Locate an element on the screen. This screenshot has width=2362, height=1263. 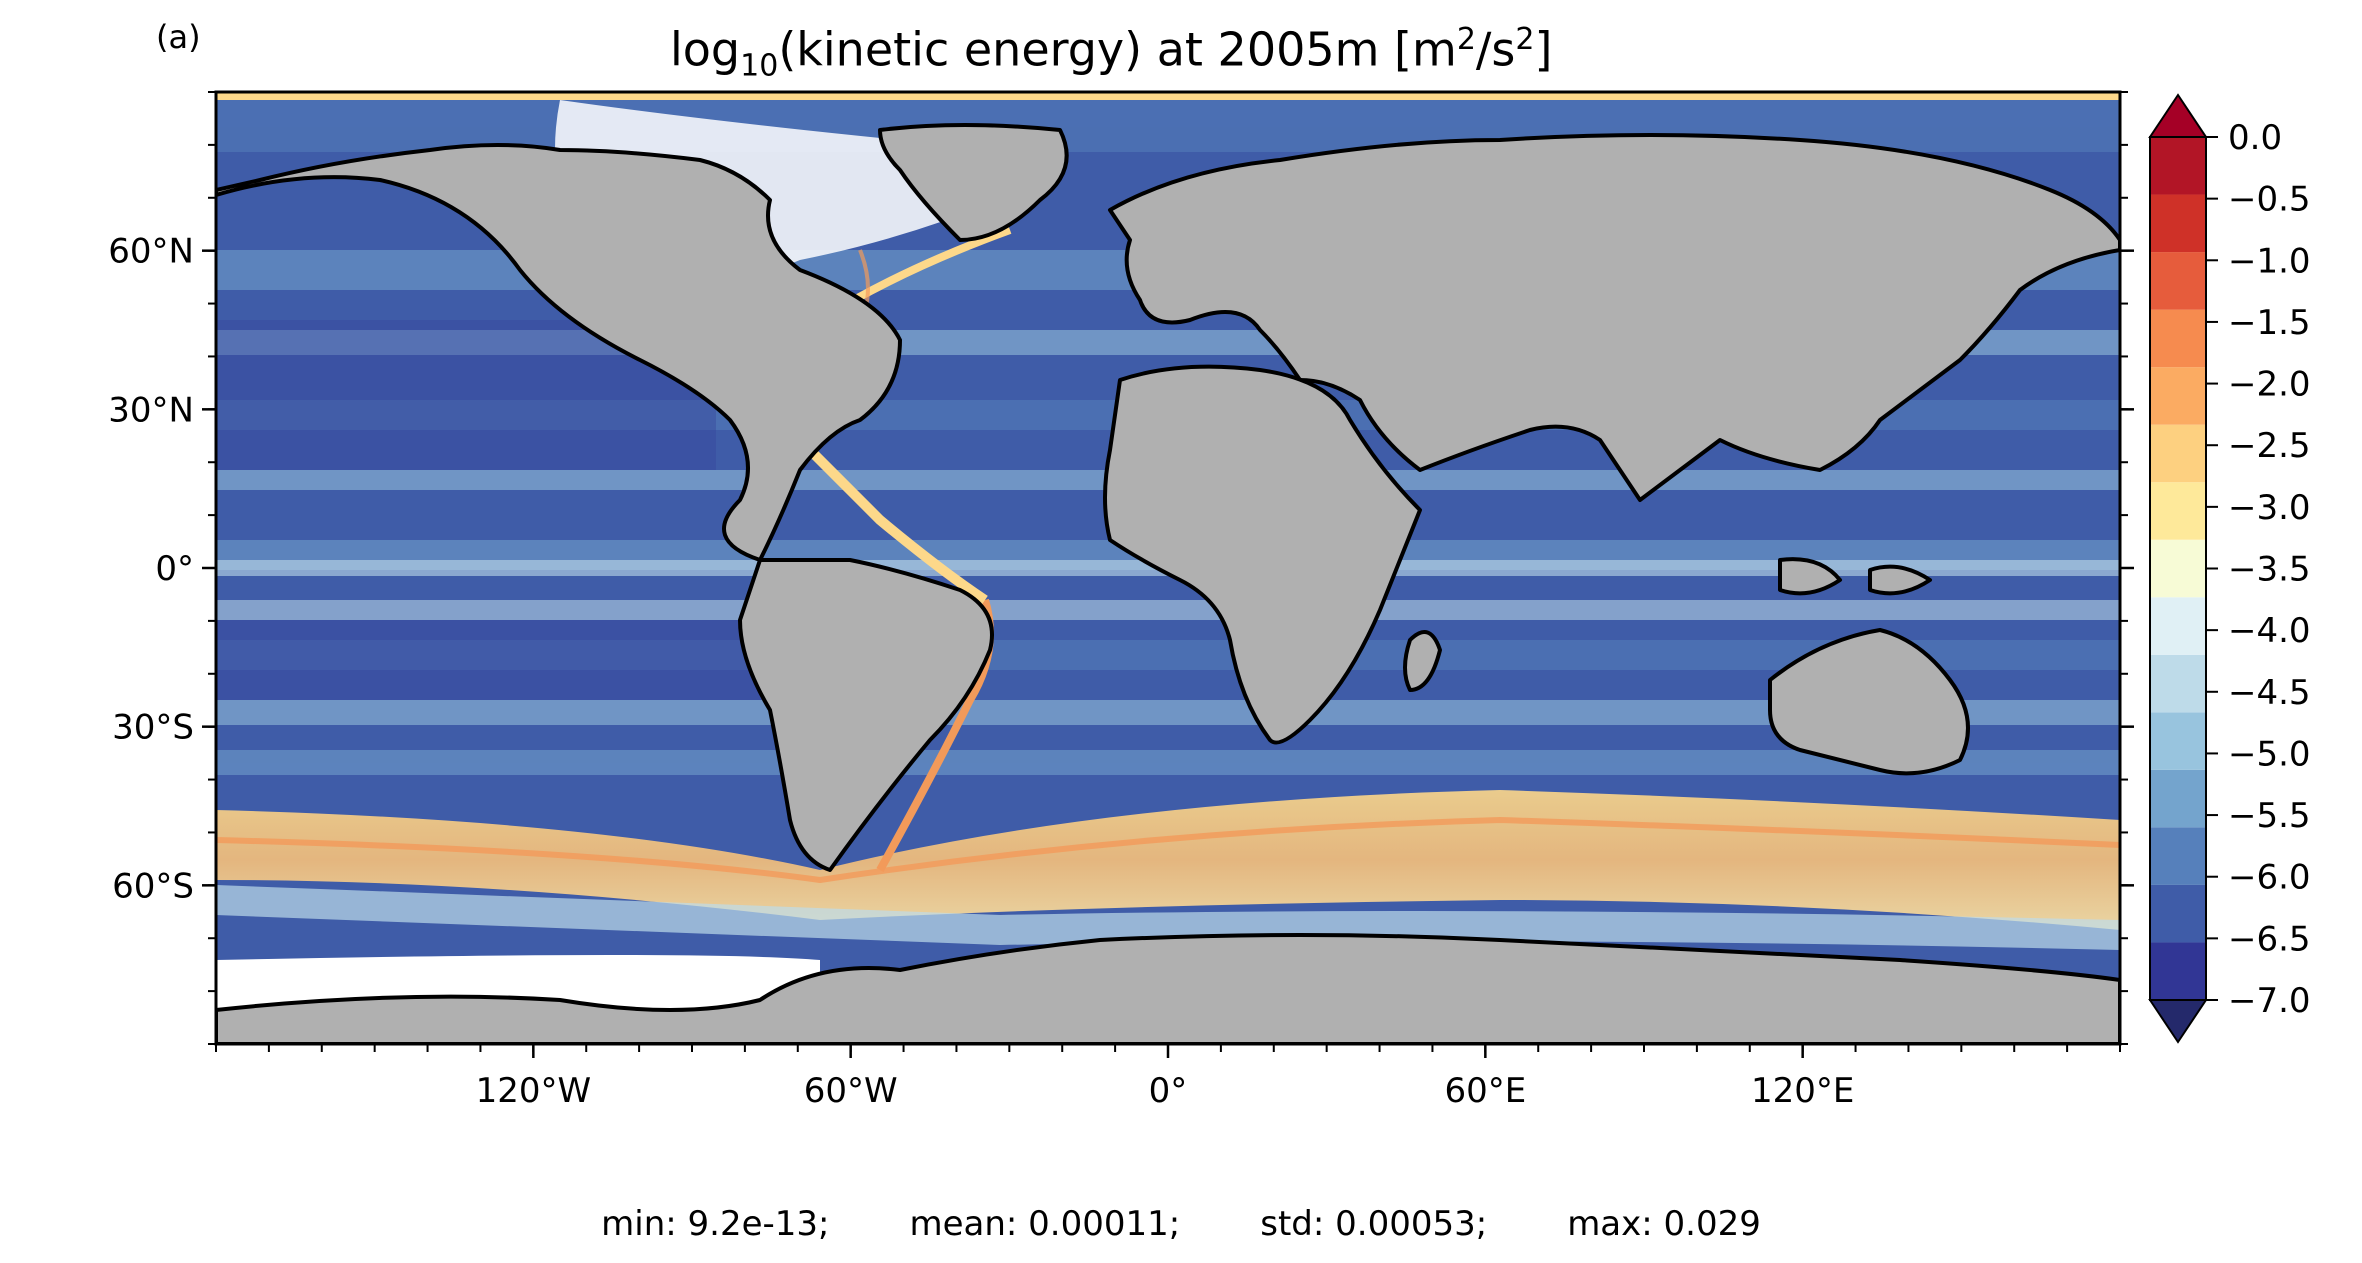
title-part: (kinetic energy) at 2005m [m is located at coordinates (1117, 49).